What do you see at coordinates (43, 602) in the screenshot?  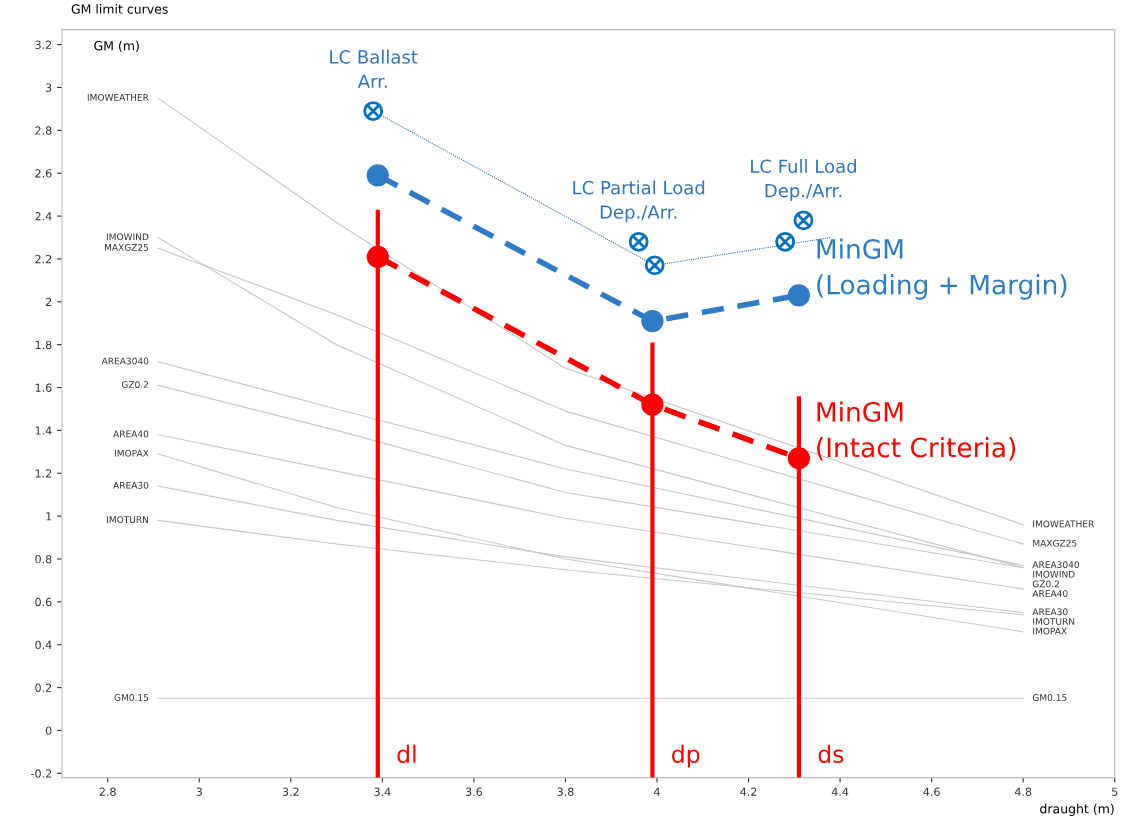 I see `y-tick-label: 0.6` at bounding box center [43, 602].